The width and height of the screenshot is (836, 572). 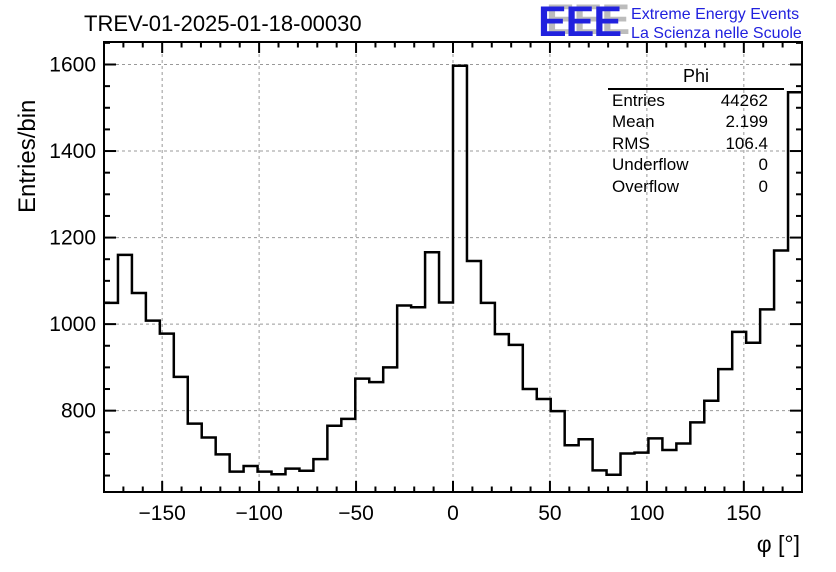 I want to click on stats-value: 44262, so click(x=744, y=100).